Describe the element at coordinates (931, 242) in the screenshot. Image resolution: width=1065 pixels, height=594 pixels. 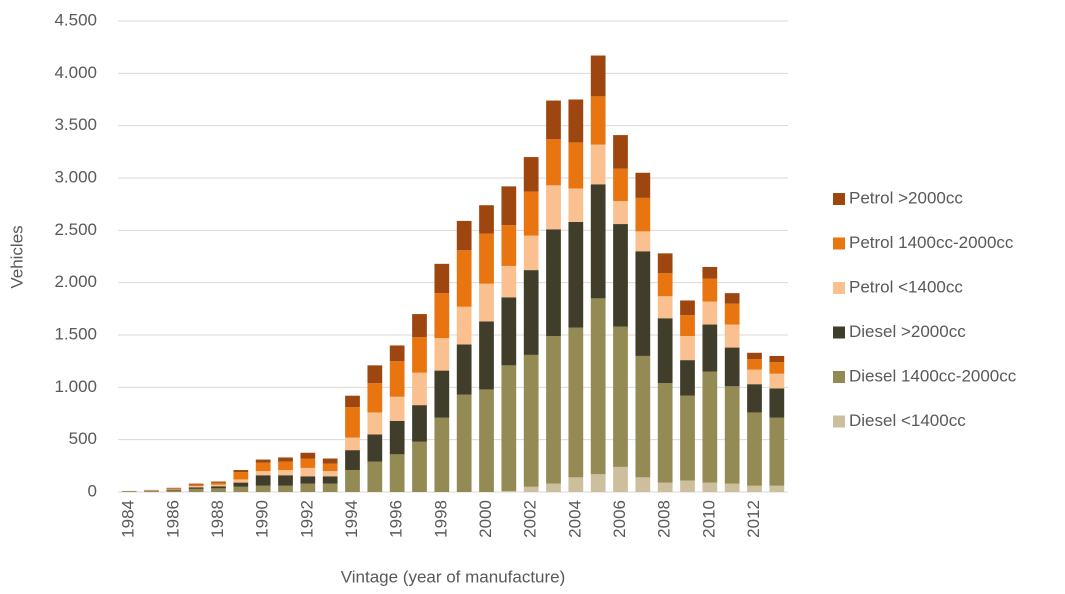
I see `legend-label: Petrol 1400cc-2000cc` at that location.